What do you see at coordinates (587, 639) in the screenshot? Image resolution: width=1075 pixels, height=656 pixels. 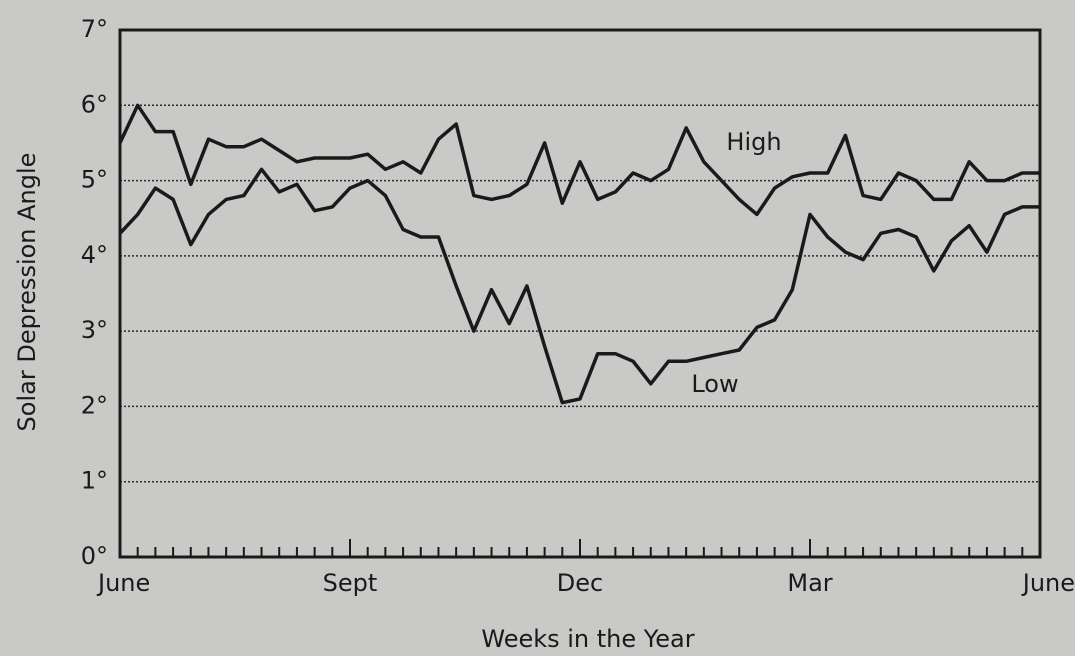 I see `x-axis-title: Weeks in the Year` at bounding box center [587, 639].